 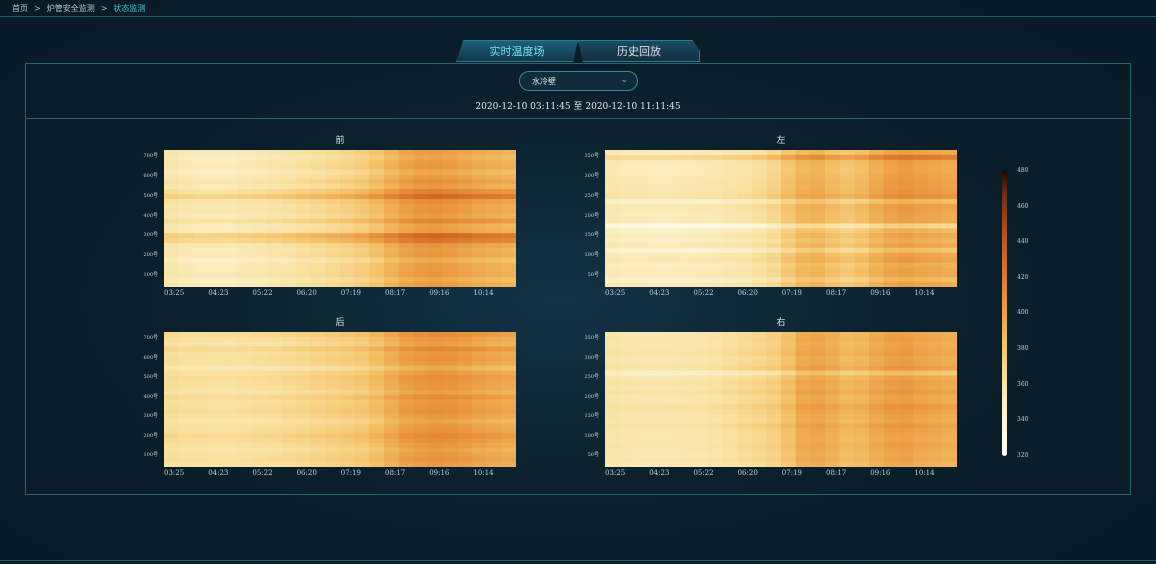 What do you see at coordinates (20, 8) in the screenshot?
I see `breadcrumb-home: 首页` at bounding box center [20, 8].